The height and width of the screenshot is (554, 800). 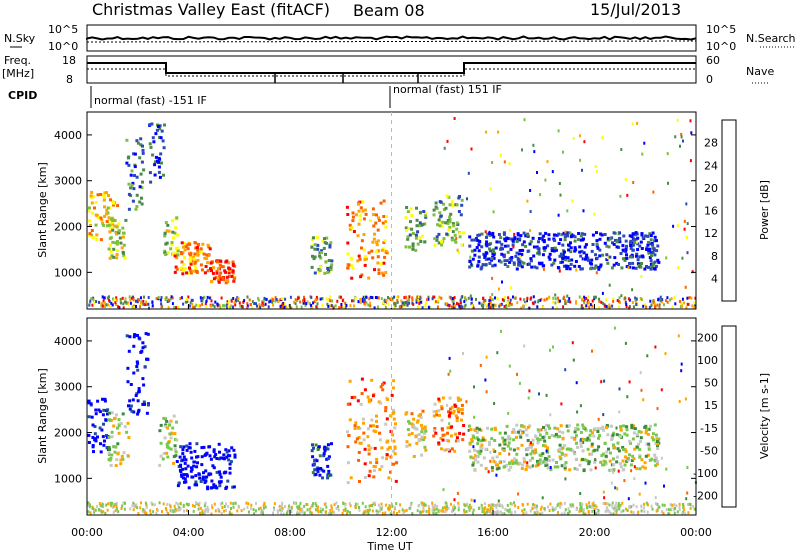 I want to click on velocity-colorbar-tick: -50, so click(x=709, y=450).